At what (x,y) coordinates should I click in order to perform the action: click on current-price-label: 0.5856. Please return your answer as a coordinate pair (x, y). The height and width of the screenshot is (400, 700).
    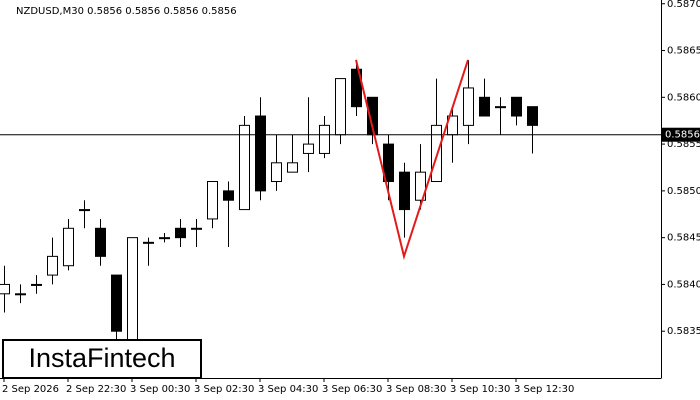
    Looking at the image, I should click on (682, 135).